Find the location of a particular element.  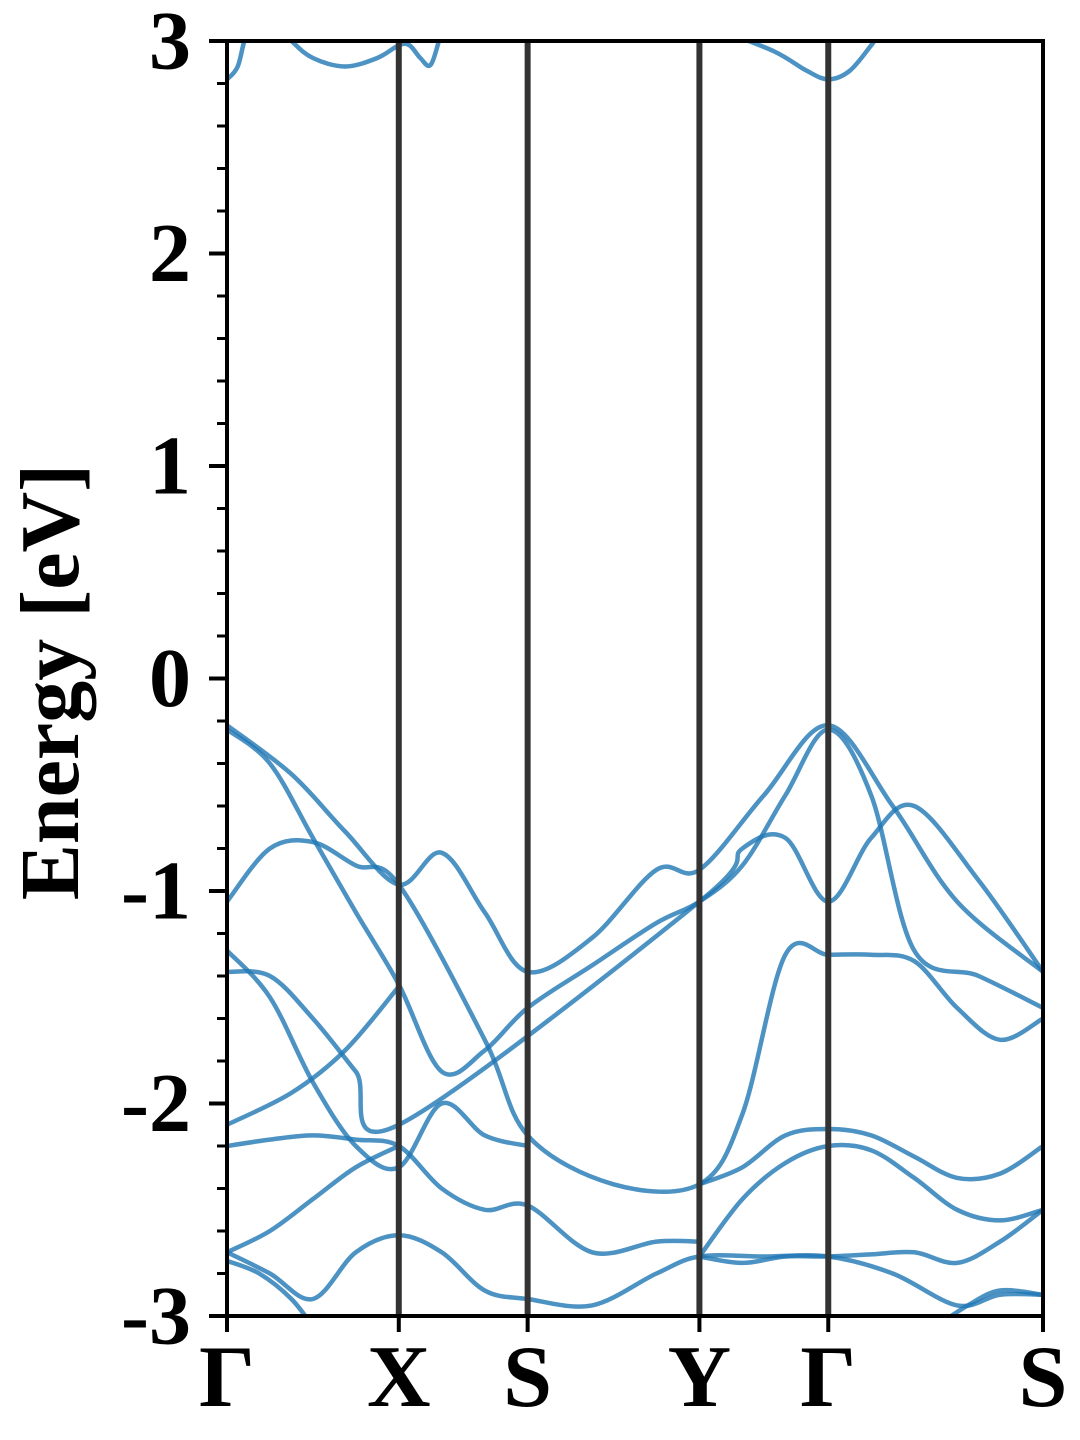

y-tick-label: 0 is located at coordinates (170, 678).